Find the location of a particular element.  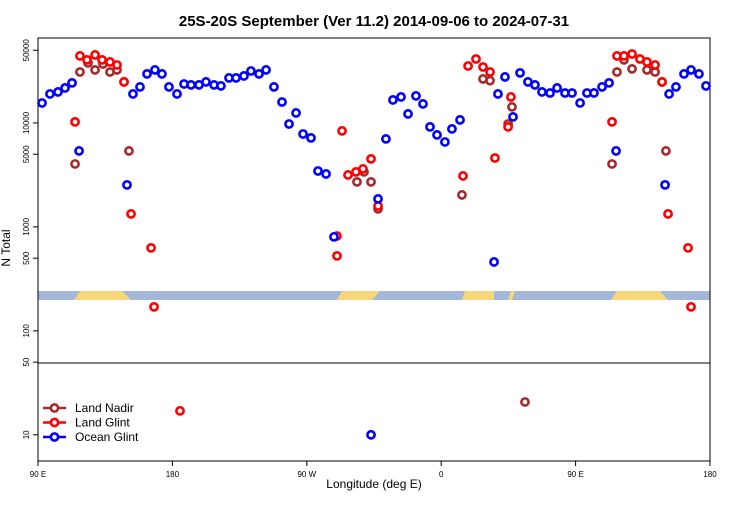

y-tick-label: 5000 is located at coordinates (26, 154).